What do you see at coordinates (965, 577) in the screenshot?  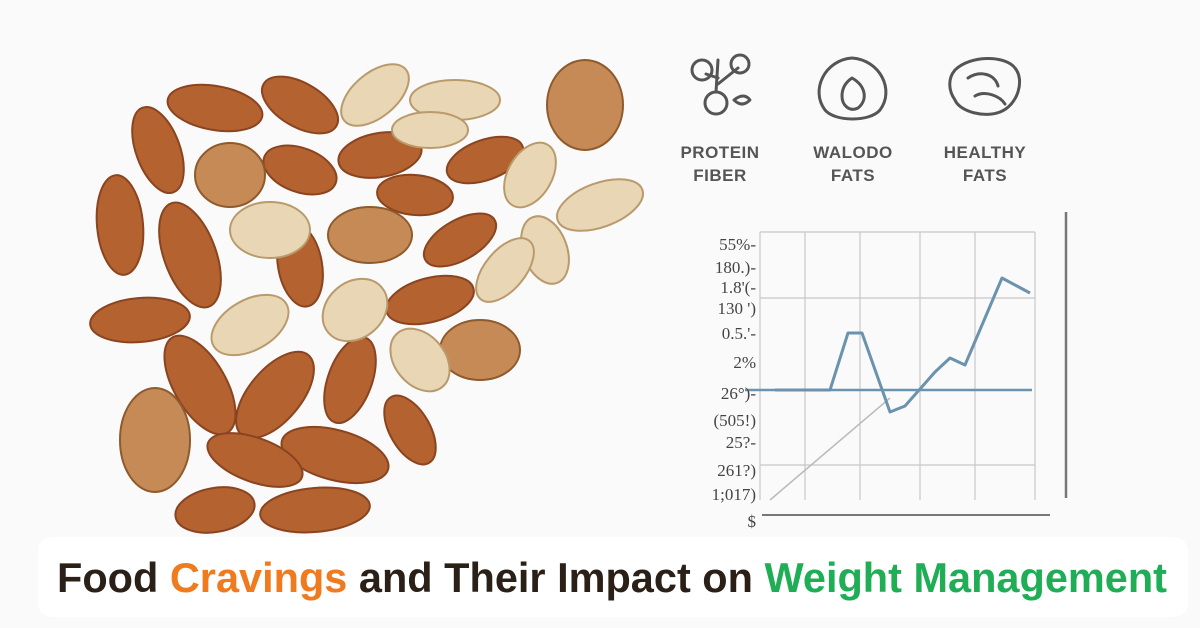 I see `title-part: Weight Management` at bounding box center [965, 577].